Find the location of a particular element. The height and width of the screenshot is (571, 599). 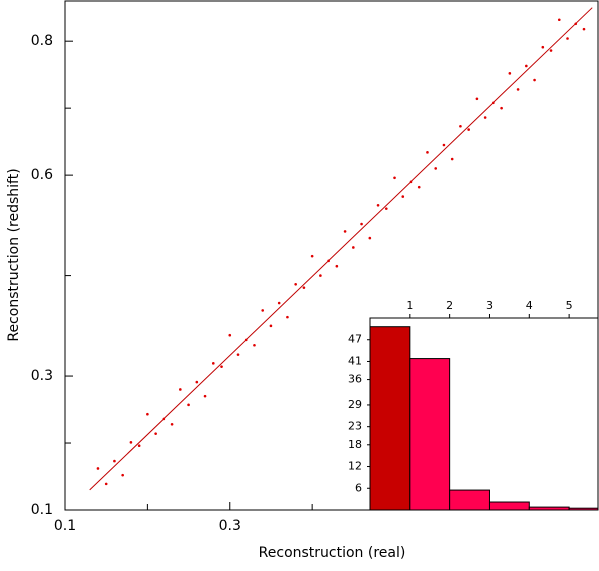

y-tick-label: 0.1 is located at coordinates (42, 510).